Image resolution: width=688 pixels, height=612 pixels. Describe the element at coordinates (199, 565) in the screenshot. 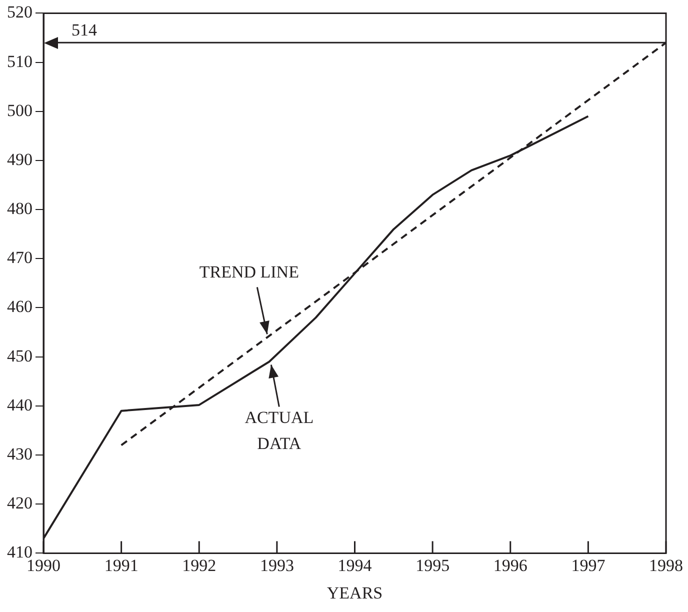

I see `x-tick-label: 1992` at that location.